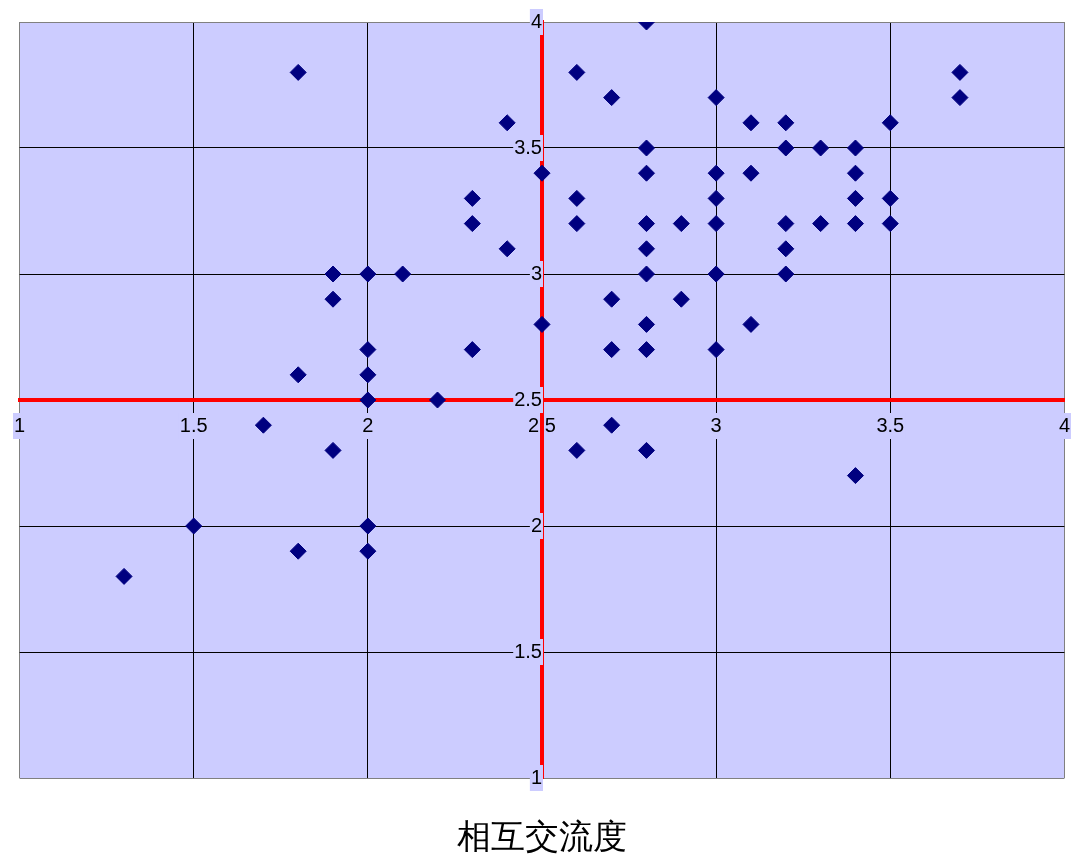  What do you see at coordinates (1064, 424) in the screenshot?
I see `x-tick-label: 4` at bounding box center [1064, 424].